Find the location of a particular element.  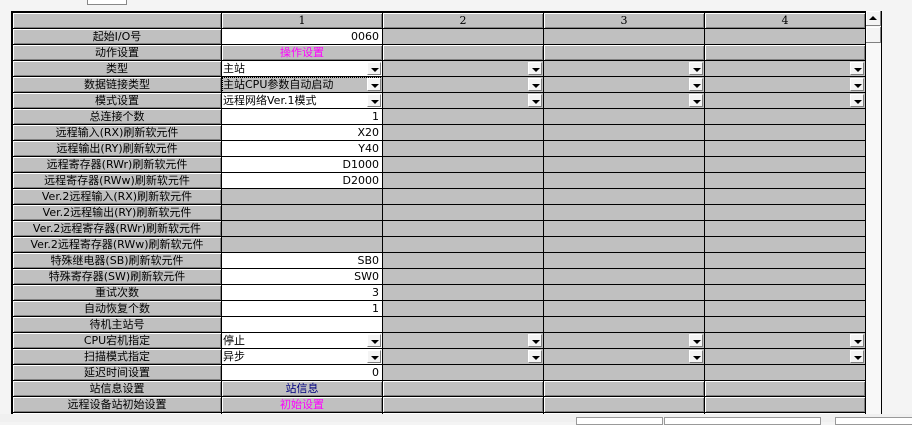

value-input: SW0 is located at coordinates (302, 276).